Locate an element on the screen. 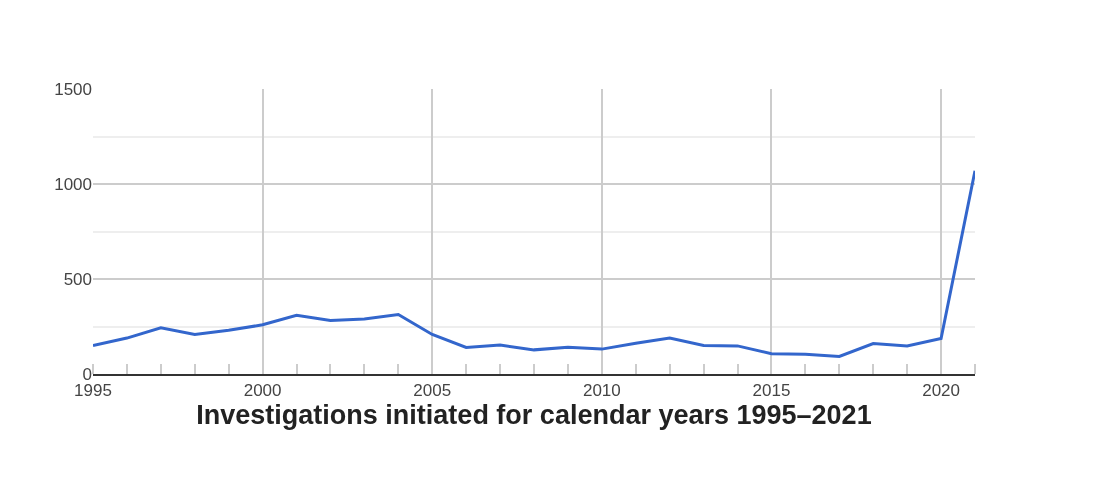 The image size is (1104, 504). y-tick-label: 1000 is located at coordinates (73, 184).